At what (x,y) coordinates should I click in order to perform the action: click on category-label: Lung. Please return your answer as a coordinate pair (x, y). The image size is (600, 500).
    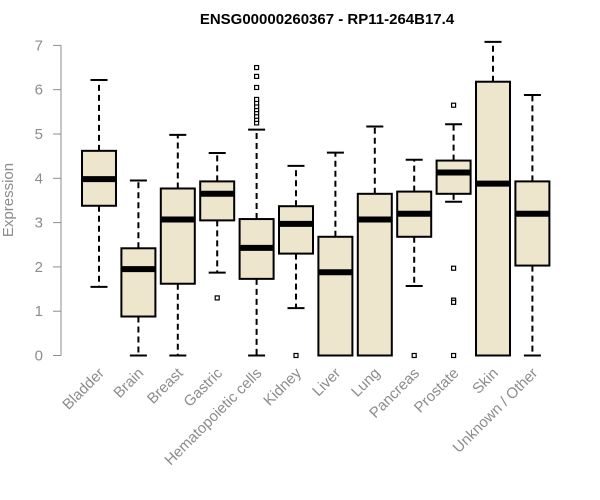
    Looking at the image, I should click on (366, 383).